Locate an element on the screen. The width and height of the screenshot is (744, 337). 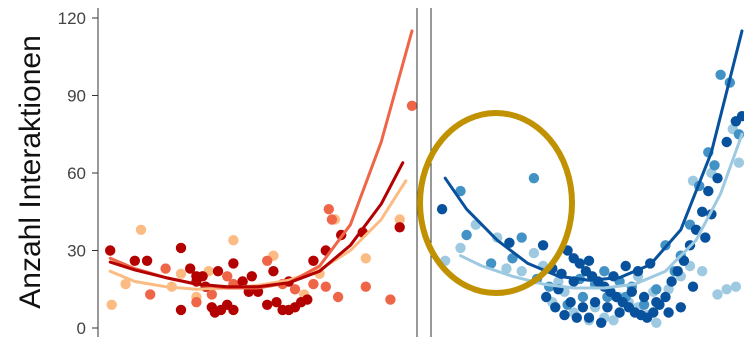
y-tick-label: 60 is located at coordinates (76, 173).